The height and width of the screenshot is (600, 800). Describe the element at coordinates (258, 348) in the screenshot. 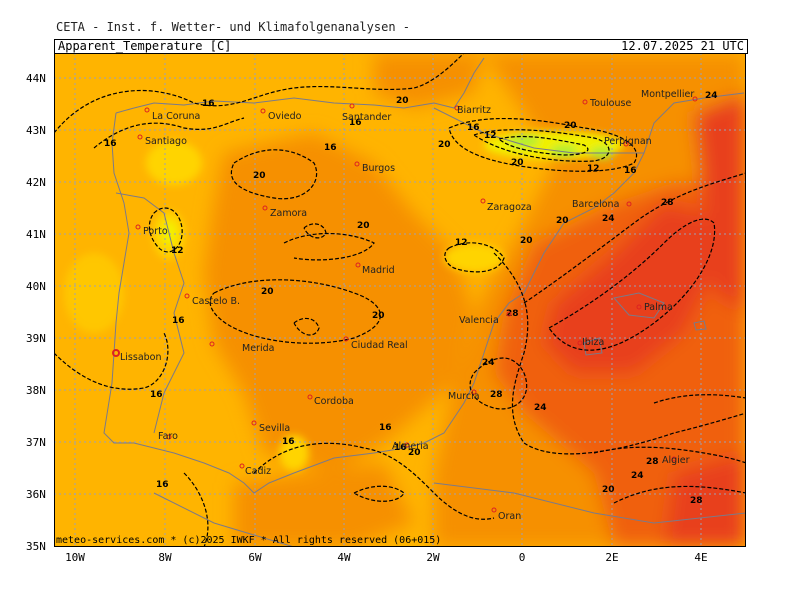

I see `city-label: Merida` at that location.